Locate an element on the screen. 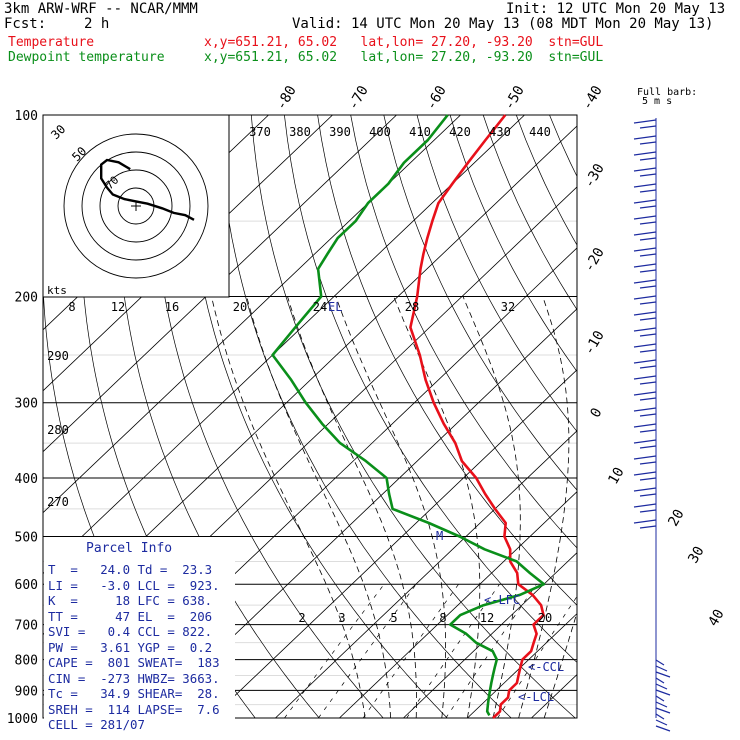 The width and height of the screenshot is (740, 740). isotherm-label-10: 20 is located at coordinates (676, 518).